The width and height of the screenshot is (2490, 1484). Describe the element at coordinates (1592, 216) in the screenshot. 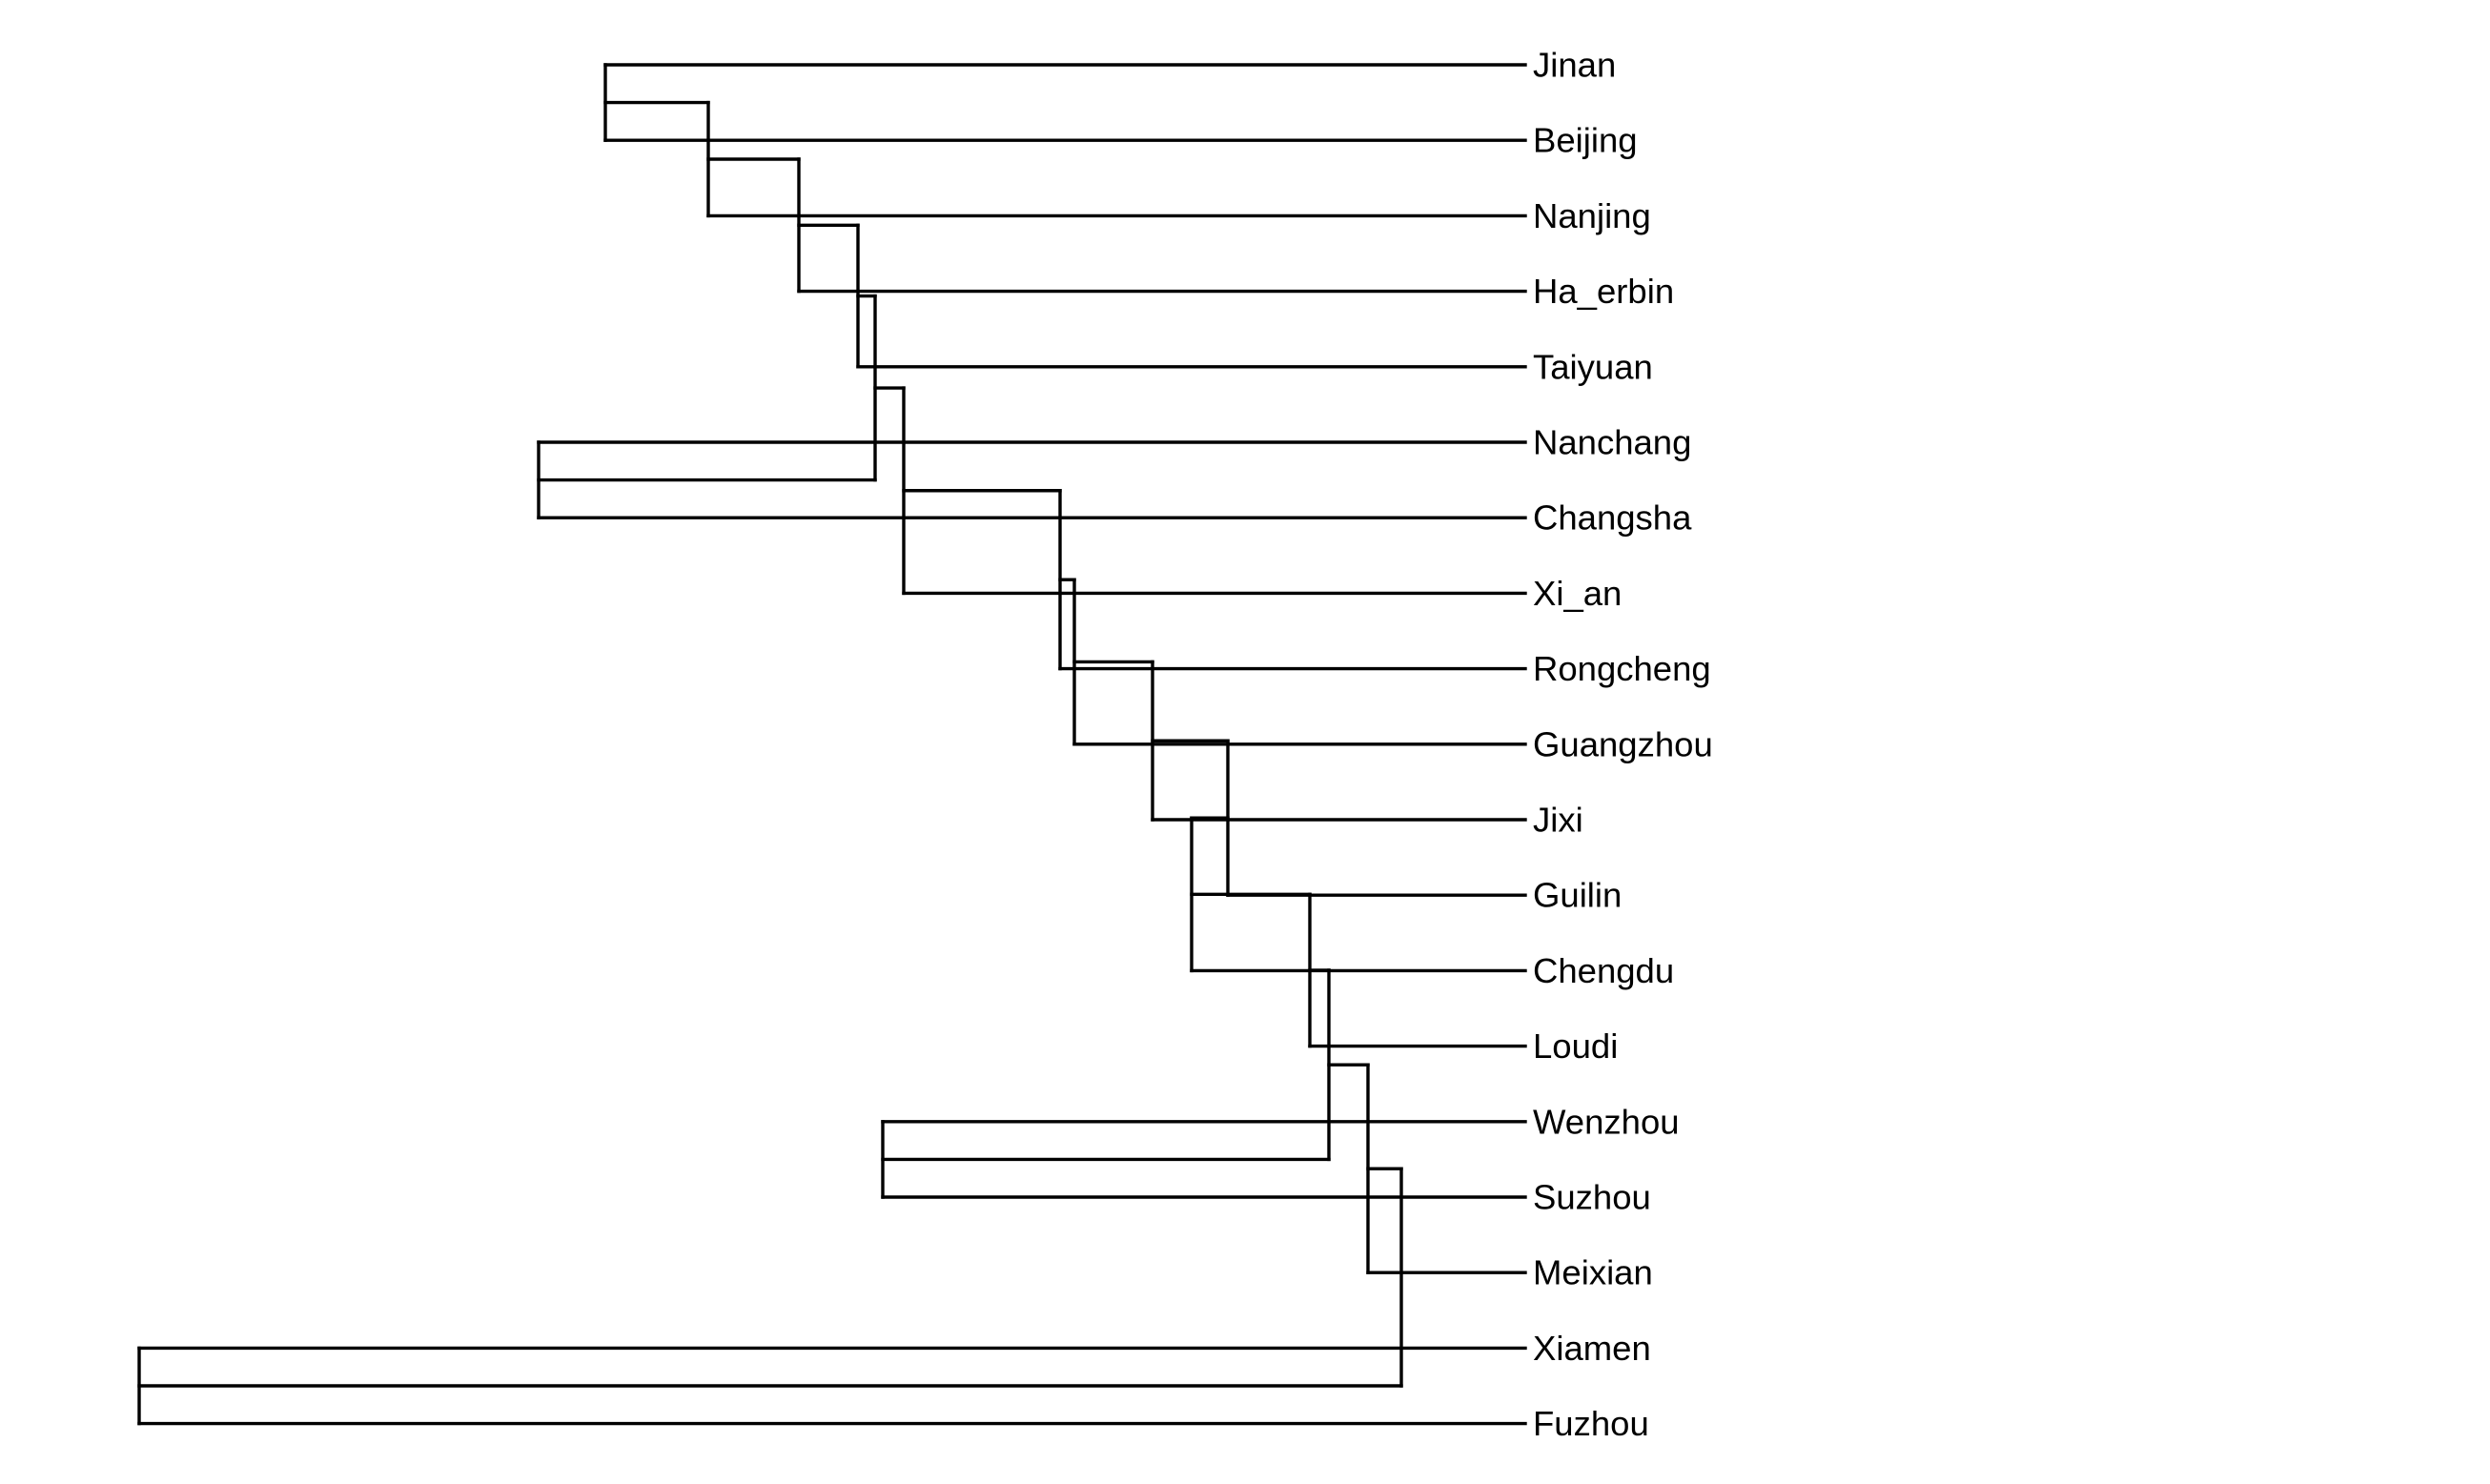

I see `leaf-label: Nanjing` at that location.